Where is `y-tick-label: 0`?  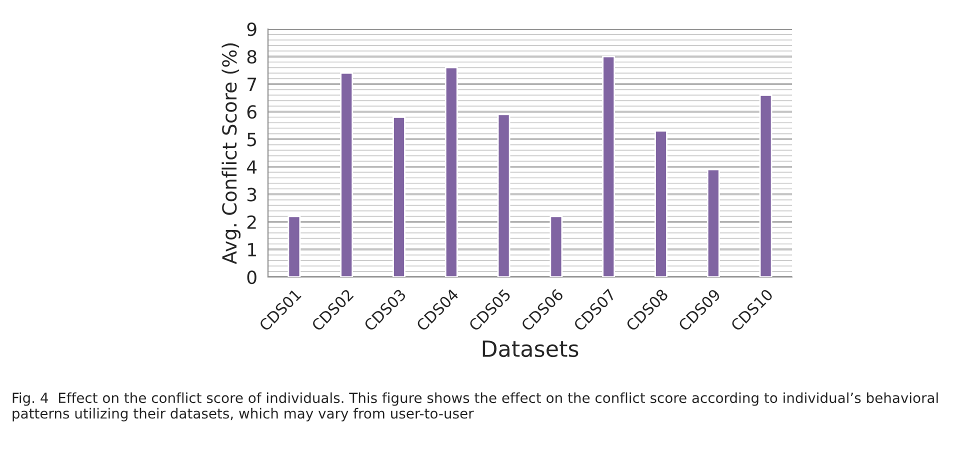 y-tick-label: 0 is located at coordinates (251, 277).